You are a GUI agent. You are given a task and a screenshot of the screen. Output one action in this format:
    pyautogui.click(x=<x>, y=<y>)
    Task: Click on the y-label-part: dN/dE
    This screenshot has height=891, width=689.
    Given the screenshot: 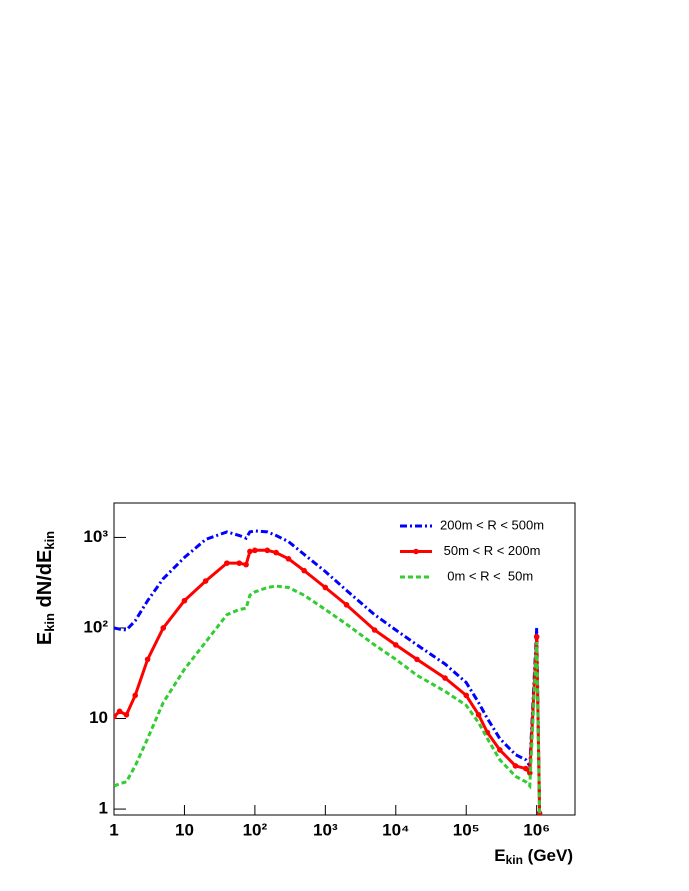 What is the action you would take?
    pyautogui.click(x=45, y=581)
    